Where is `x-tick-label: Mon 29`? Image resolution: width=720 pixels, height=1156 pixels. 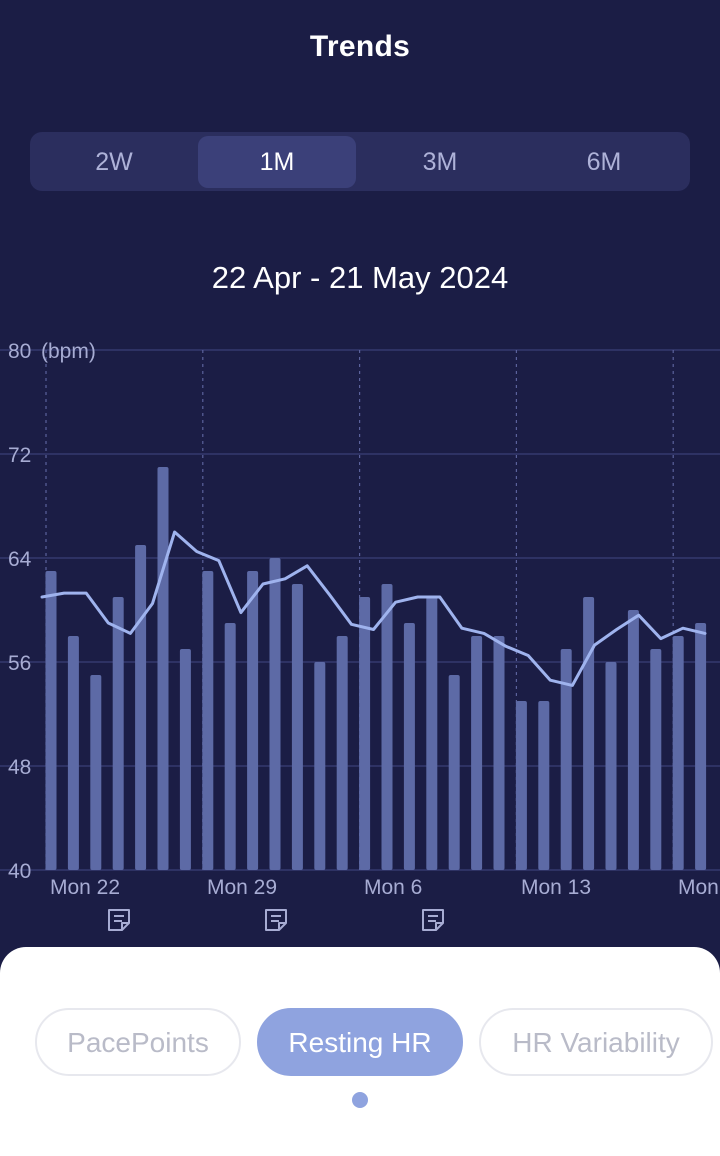 x-tick-label: Mon 29 is located at coordinates (242, 887).